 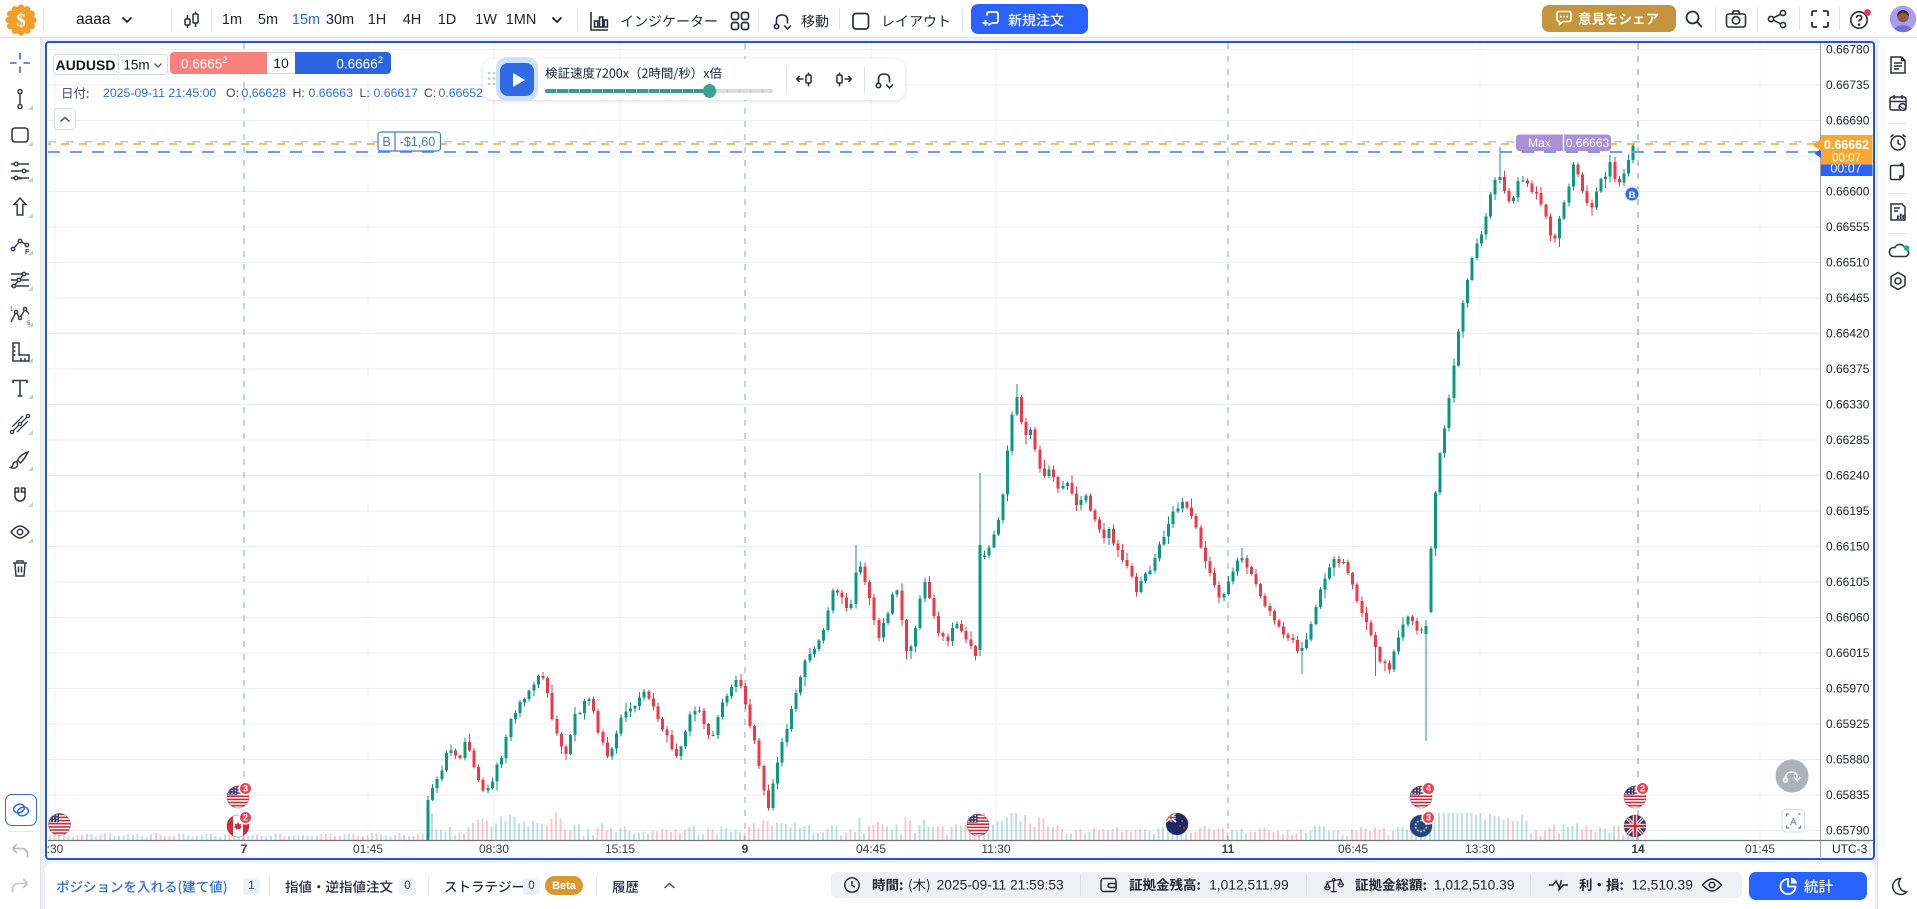 I want to click on svg-text: 0.66060, so click(x=1848, y=618).